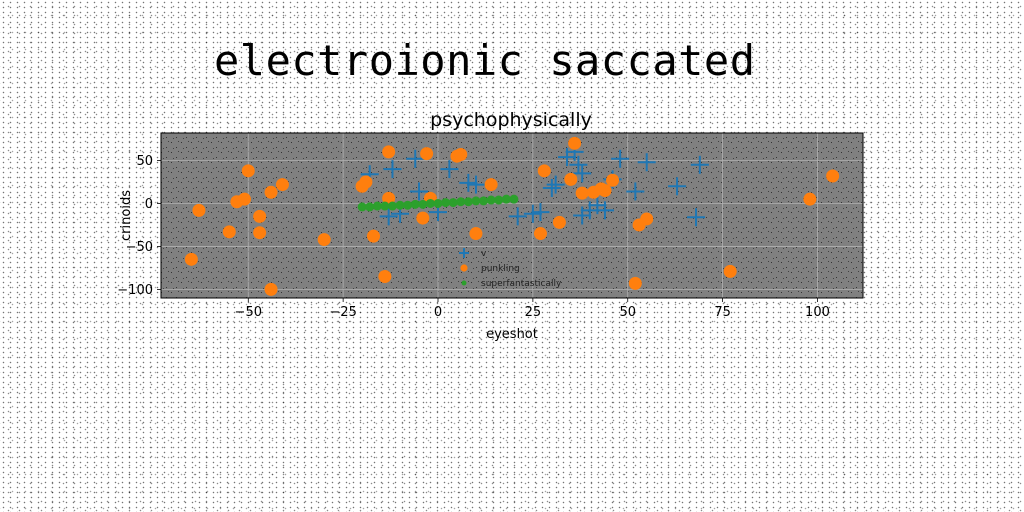 The width and height of the screenshot is (1024, 512). What do you see at coordinates (512, 334) in the screenshot?
I see `x-axis-label: eyeshot` at bounding box center [512, 334].